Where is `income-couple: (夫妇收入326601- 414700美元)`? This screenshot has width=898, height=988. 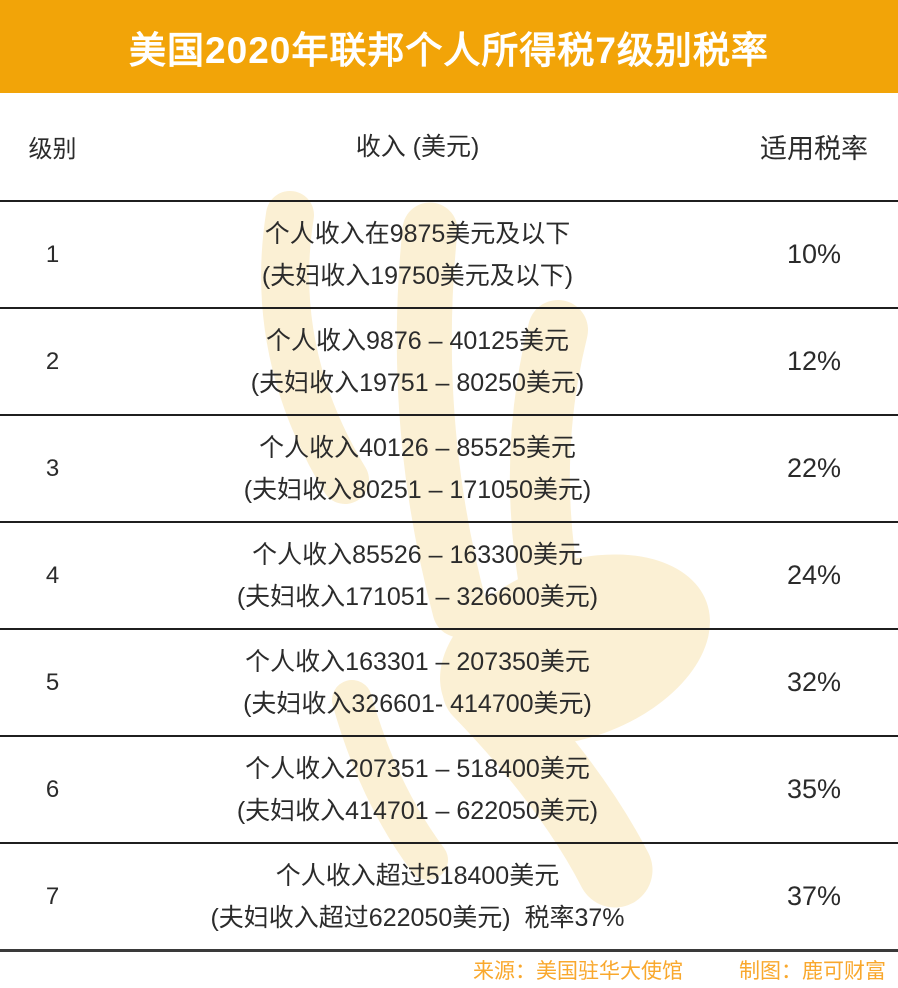 income-couple: (夫妇收入326601- 414700美元) is located at coordinates (417, 703).